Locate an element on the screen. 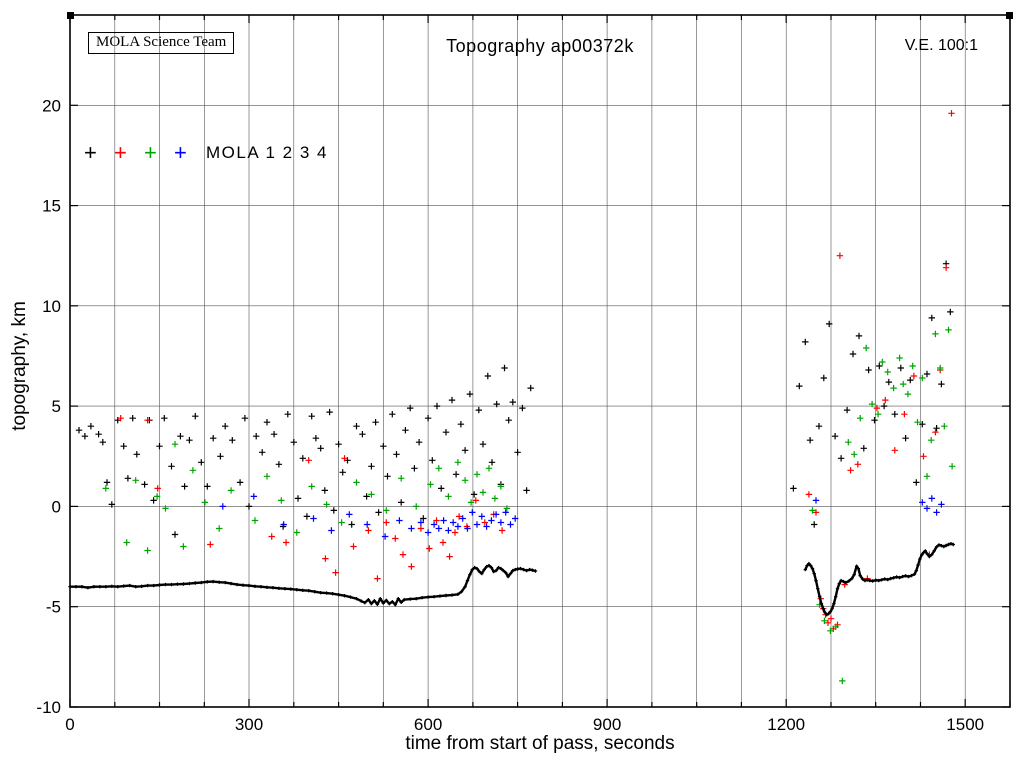  x-tick-label: 600 is located at coordinates (428, 724).